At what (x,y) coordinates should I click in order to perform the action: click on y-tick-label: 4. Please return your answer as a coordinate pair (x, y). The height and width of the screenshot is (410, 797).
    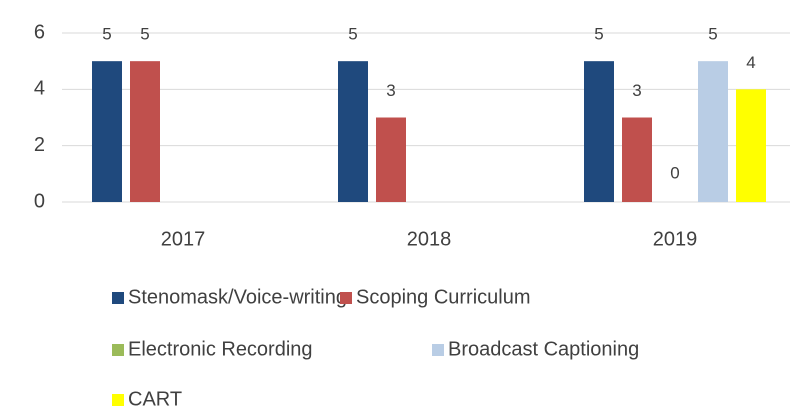
    Looking at the image, I should click on (39, 89).